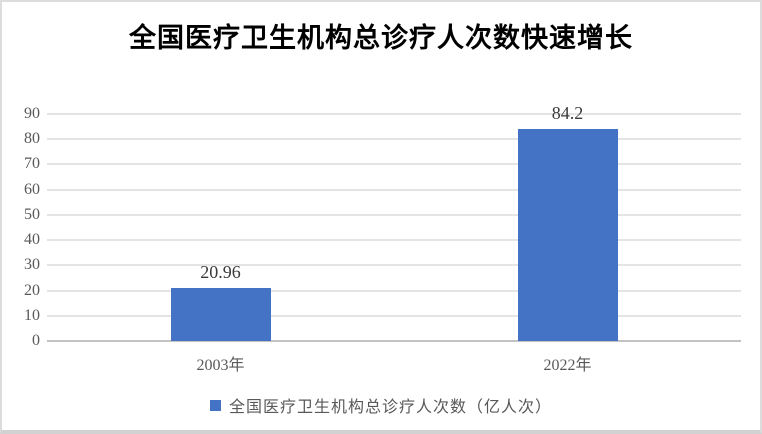 This screenshot has width=762, height=434. I want to click on legend-swatch-icon, so click(215, 405).